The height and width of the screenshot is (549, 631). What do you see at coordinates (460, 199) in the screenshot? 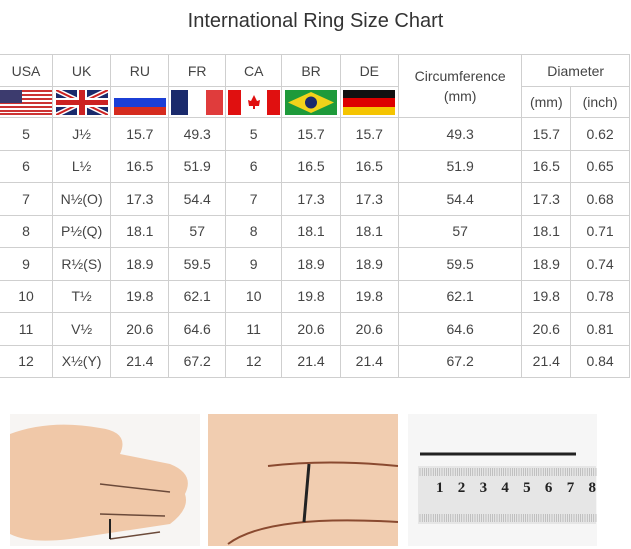
I see `cell-circumference: 54.4` at bounding box center [460, 199].